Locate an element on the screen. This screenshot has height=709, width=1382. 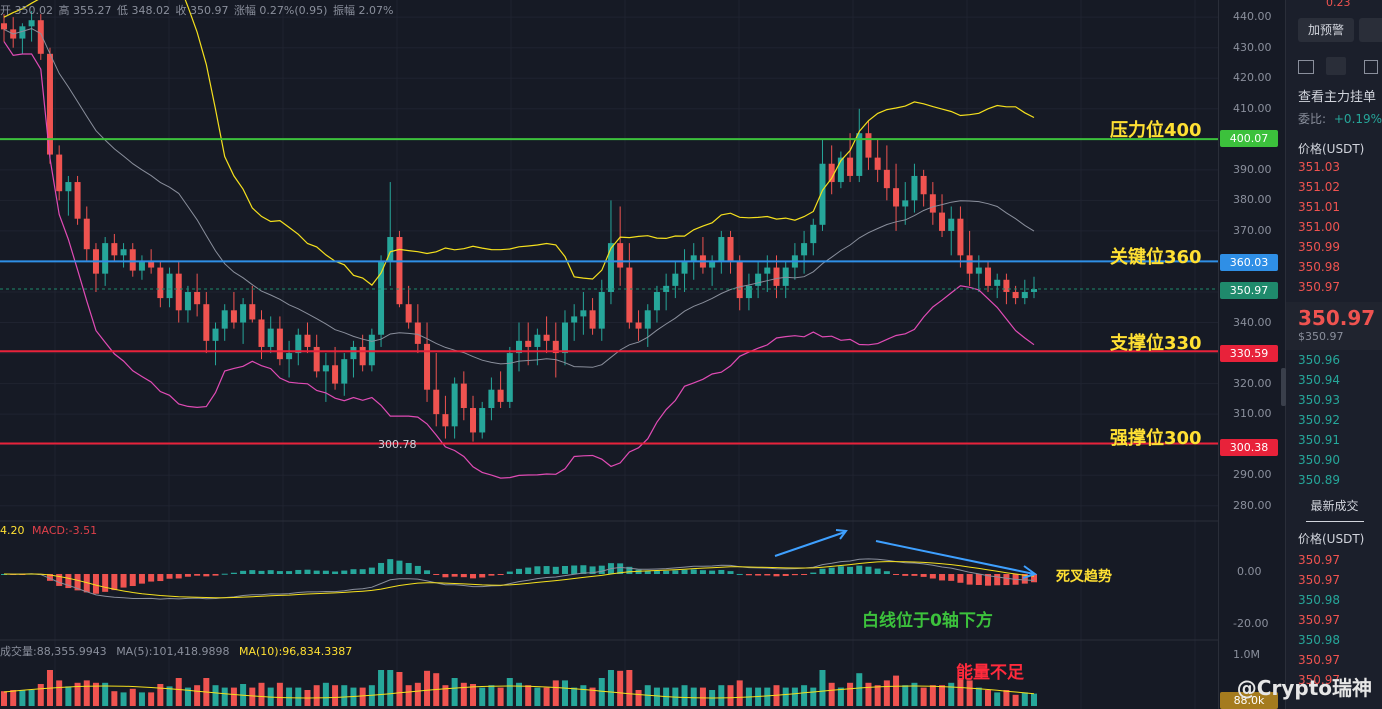
orderbook-view-toggles is located at coordinates (1338, 66).